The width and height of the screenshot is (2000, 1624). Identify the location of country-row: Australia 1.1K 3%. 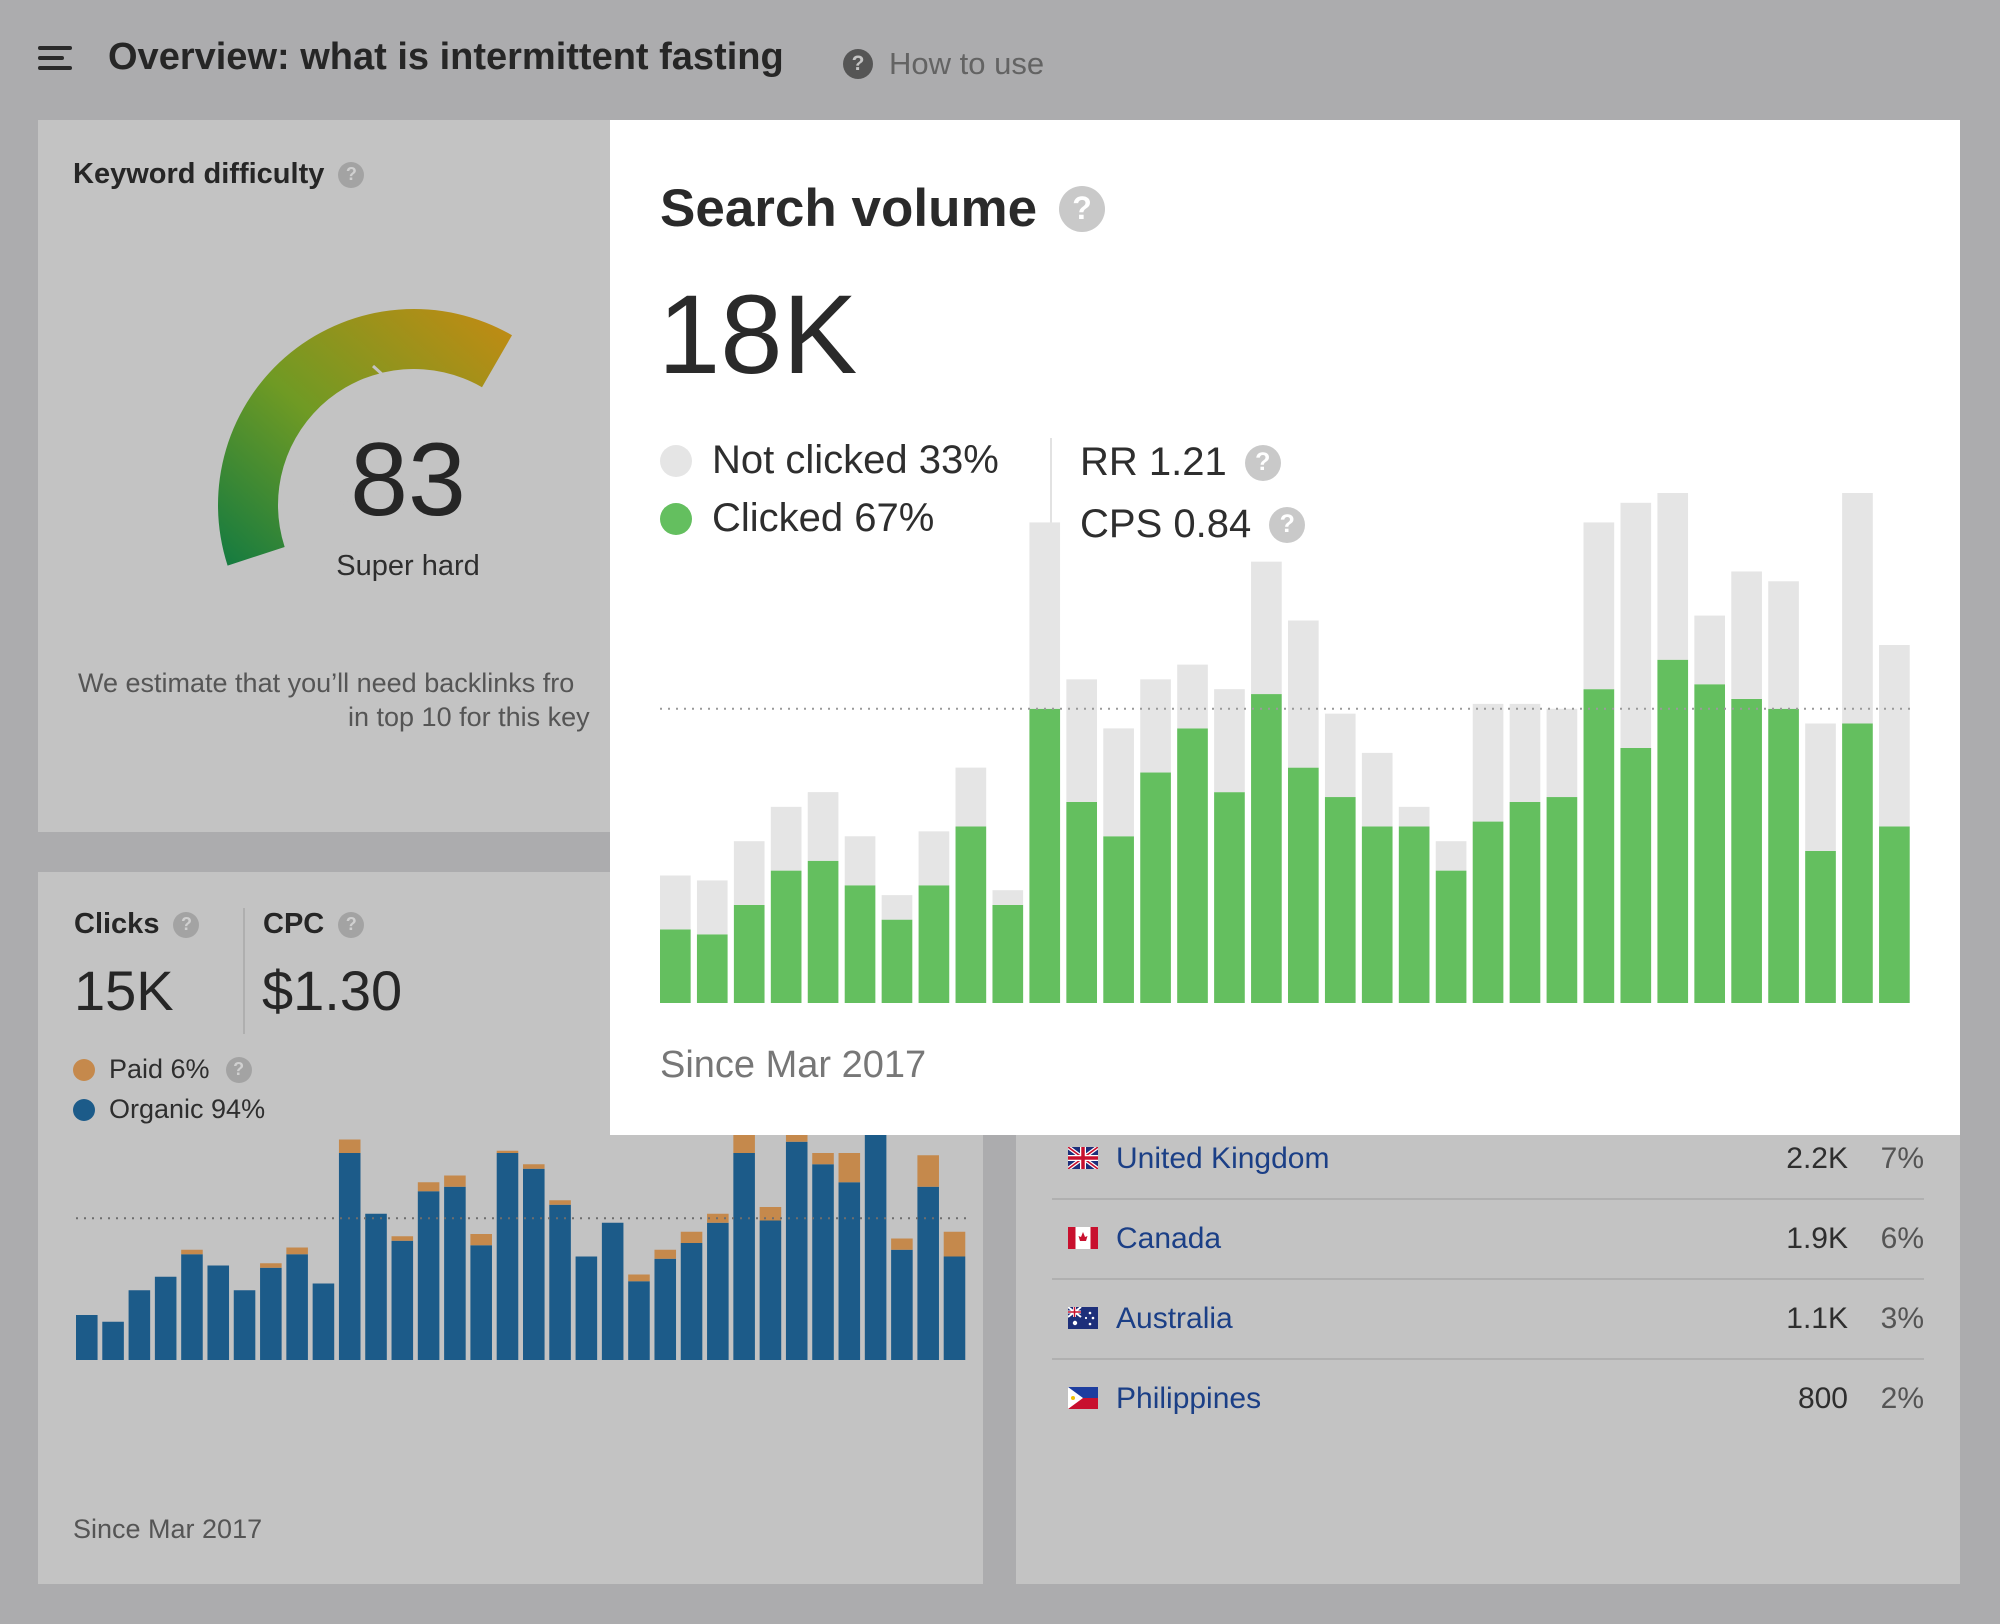
(1488, 1320).